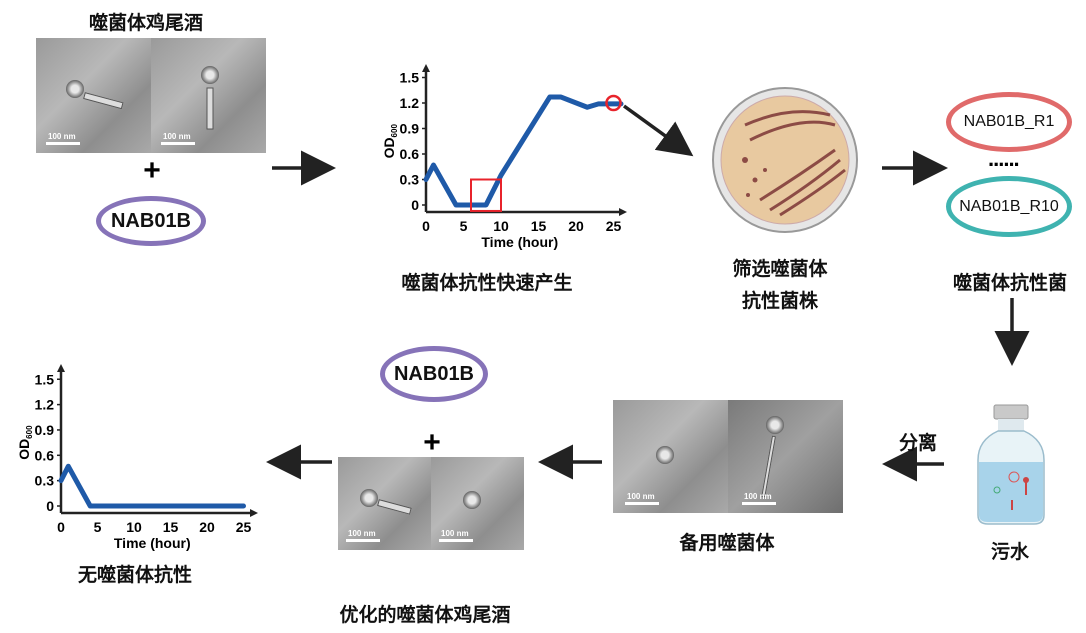  What do you see at coordinates (1009, 122) in the screenshot?
I see `strain-r1: NAB01B_R1` at bounding box center [1009, 122].